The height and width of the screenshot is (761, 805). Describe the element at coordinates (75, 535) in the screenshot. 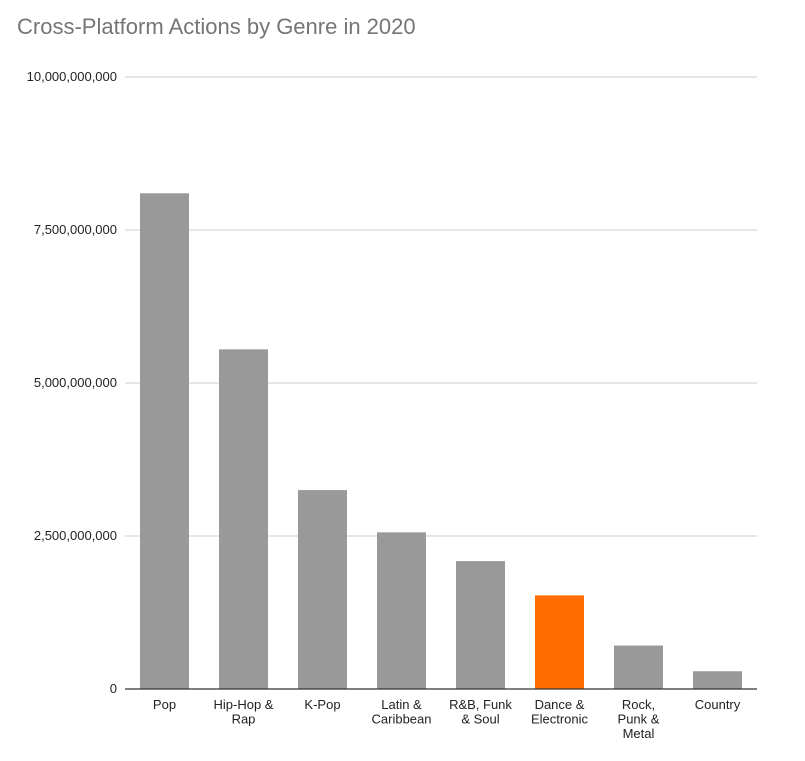

I see `y-tick-label: 2,500,000,000` at that location.